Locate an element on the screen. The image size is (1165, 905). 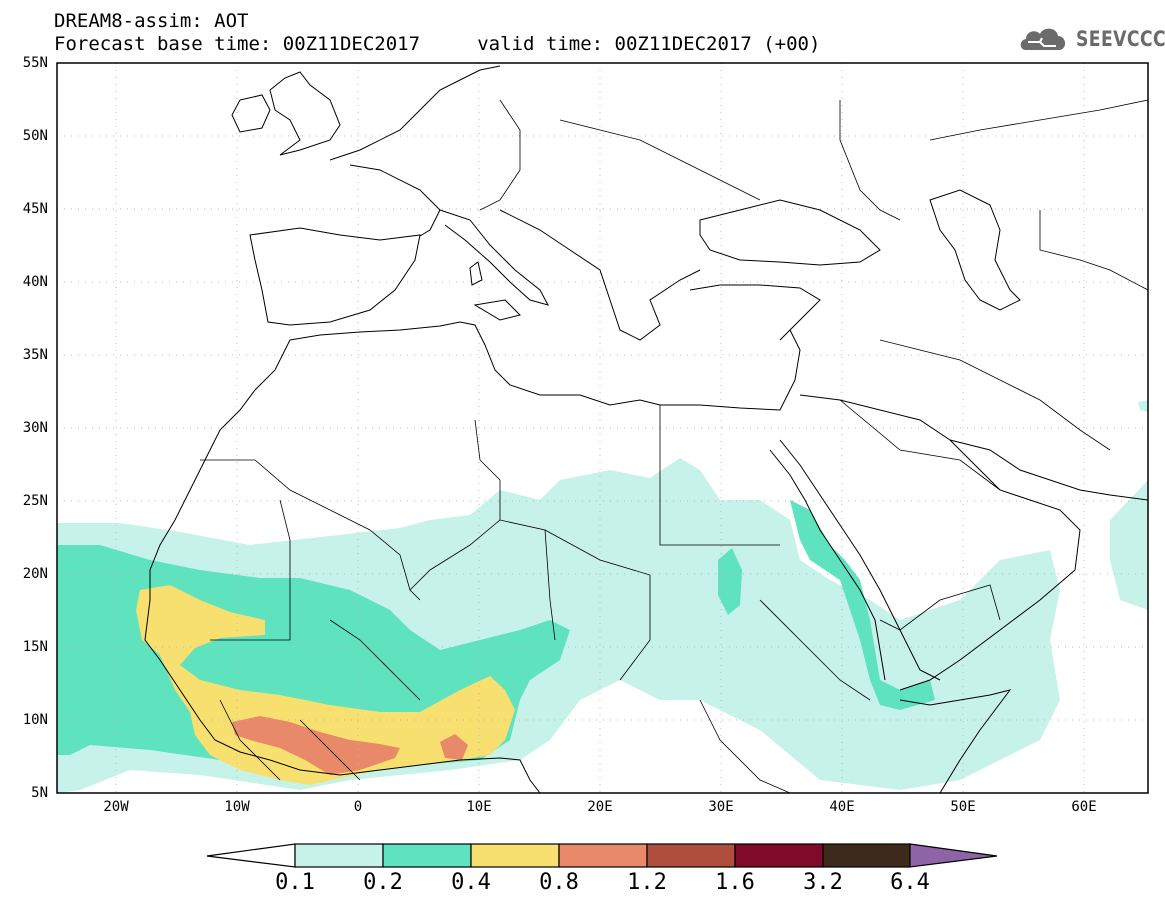
colorbar-label: 0.8 is located at coordinates (559, 882).